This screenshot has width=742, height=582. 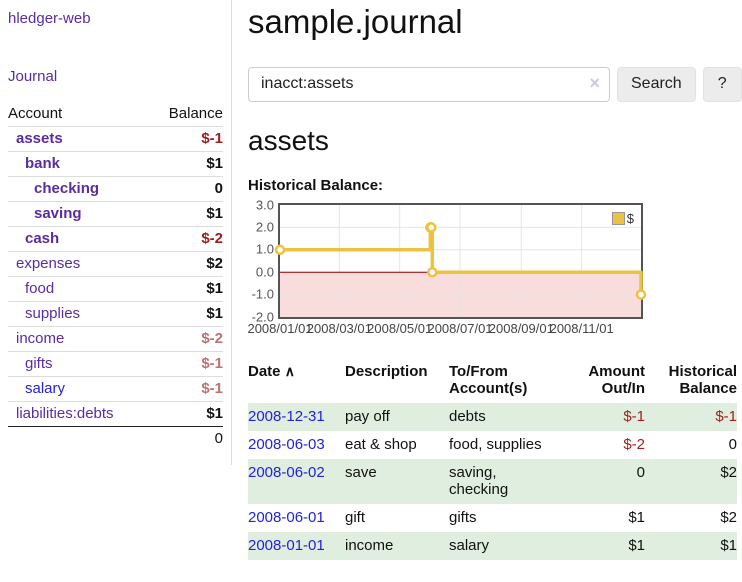 What do you see at coordinates (594, 82) in the screenshot?
I see `clear-search-icon: ×` at bounding box center [594, 82].